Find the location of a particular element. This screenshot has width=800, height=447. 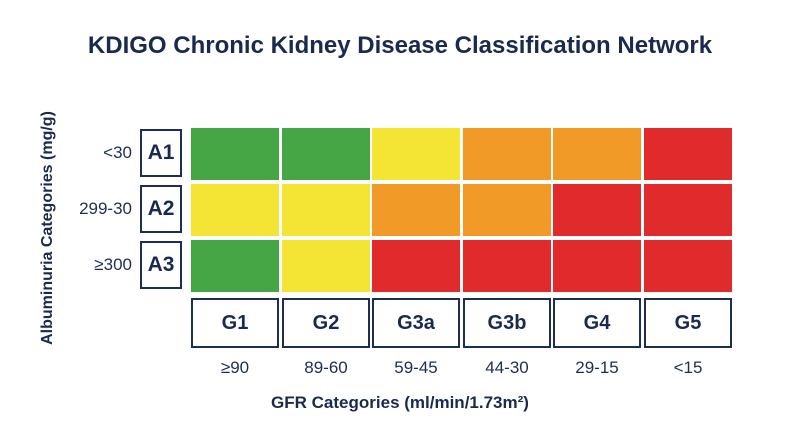

column-range-label: 29-15 is located at coordinates (597, 367).